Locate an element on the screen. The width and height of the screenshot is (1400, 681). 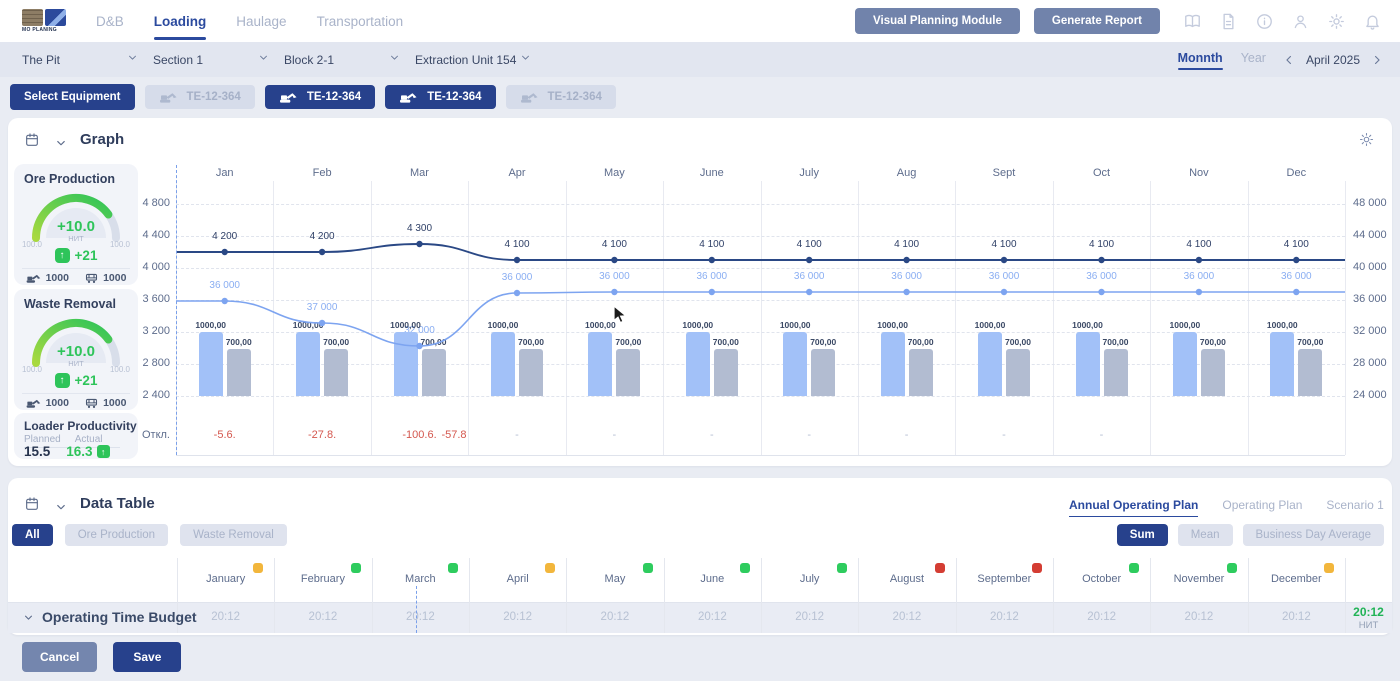
excavator-icon is located at coordinates (289, 97).